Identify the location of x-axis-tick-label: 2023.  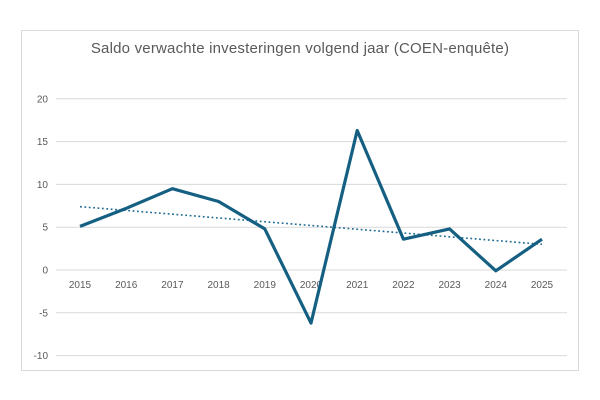
(449, 285).